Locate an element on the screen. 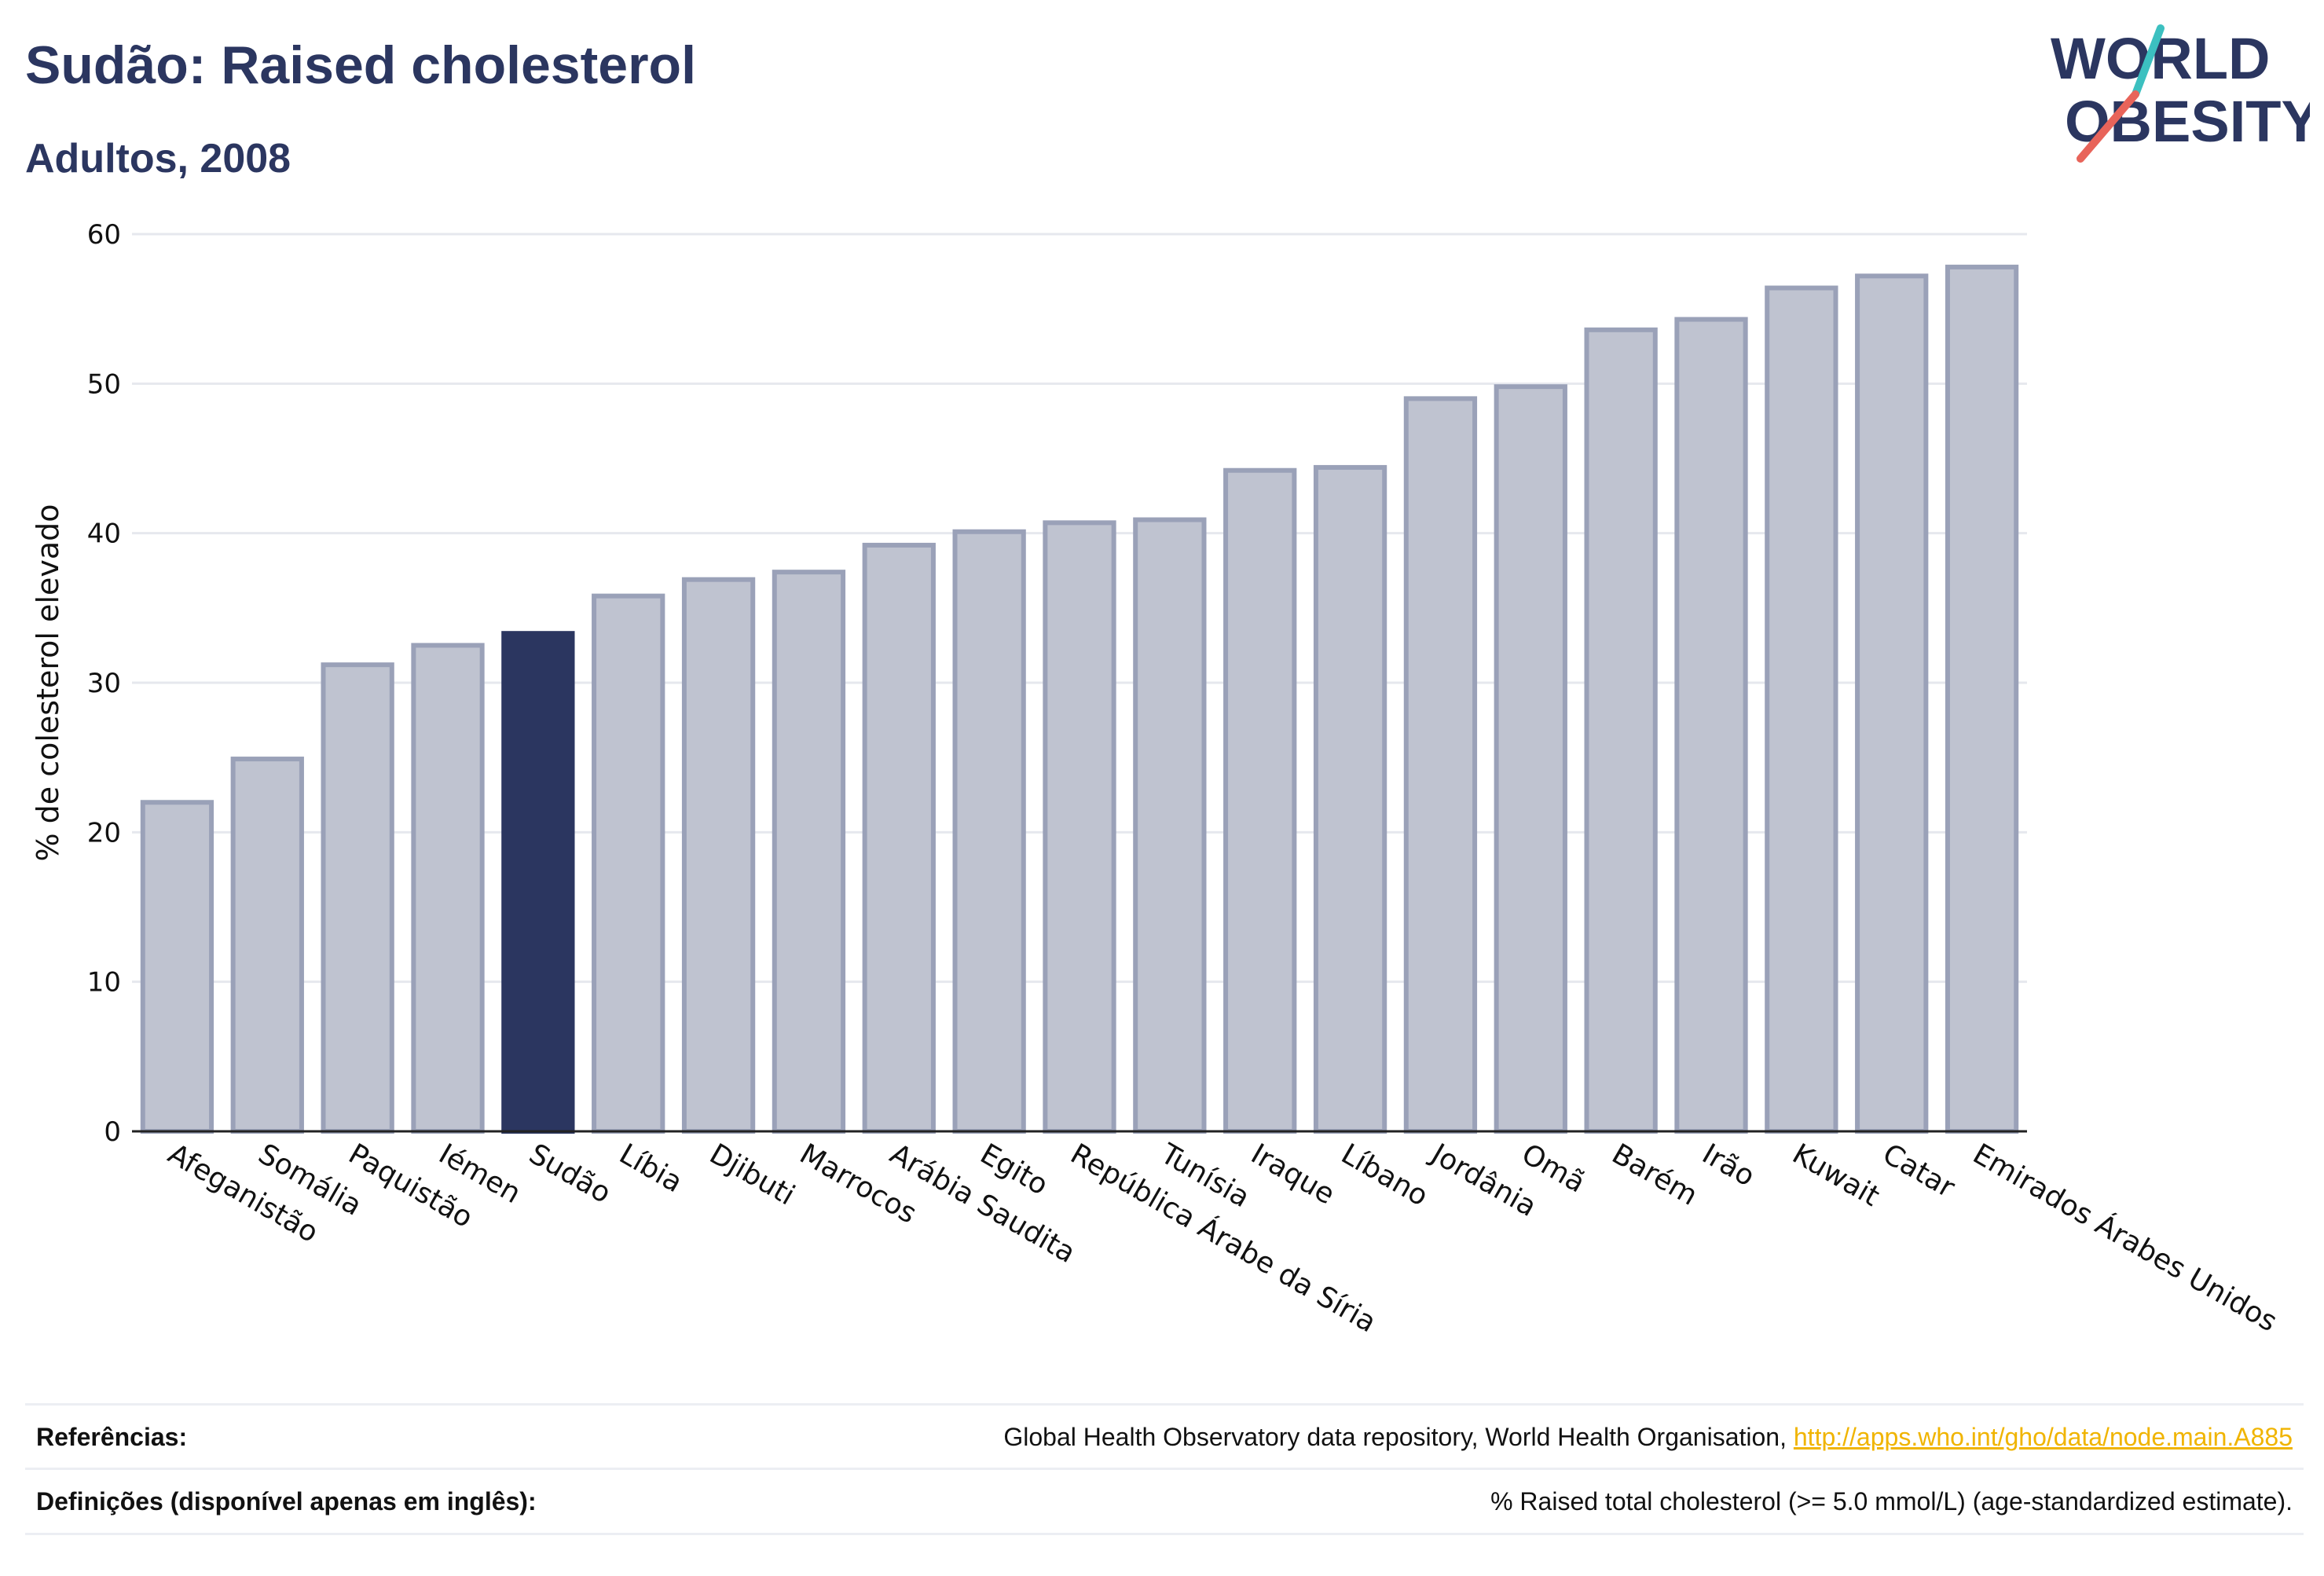  x-tick-label: Catar is located at coordinates (1918, 1171).